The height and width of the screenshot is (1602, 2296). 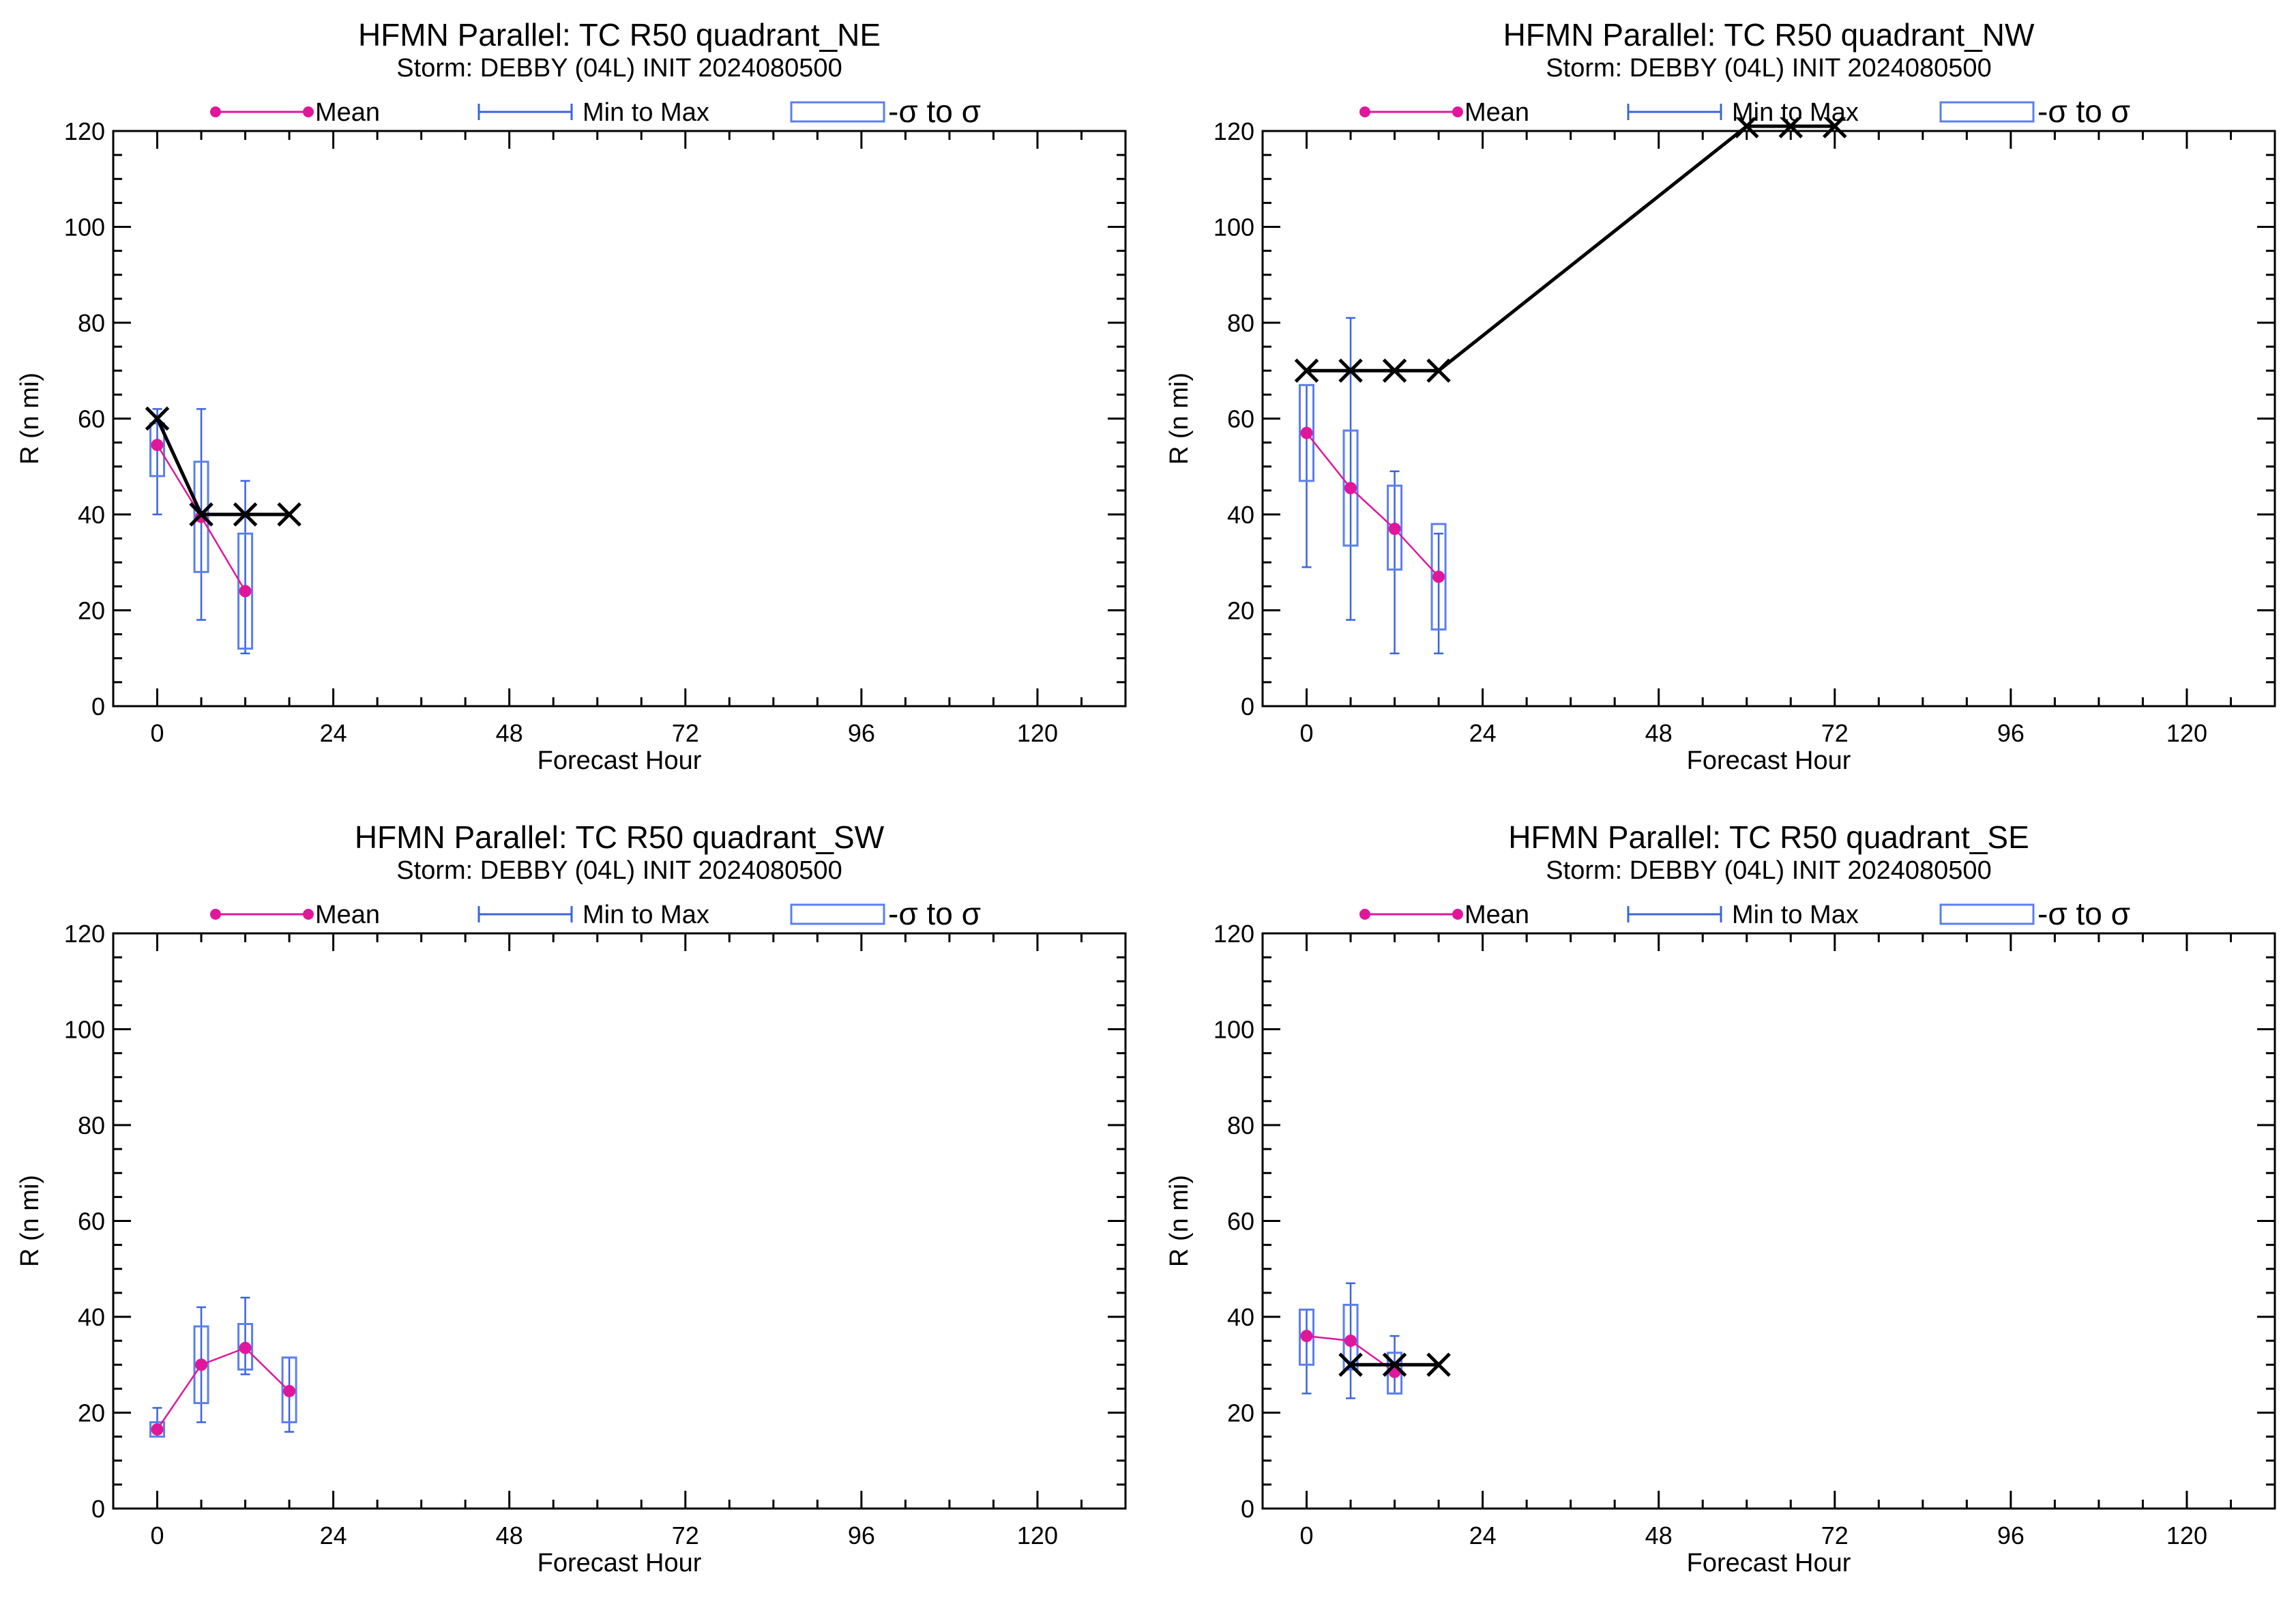 I want to click on chart-title: HFMN Parallel: TC R50 quadrant_SW, so click(x=620, y=837).